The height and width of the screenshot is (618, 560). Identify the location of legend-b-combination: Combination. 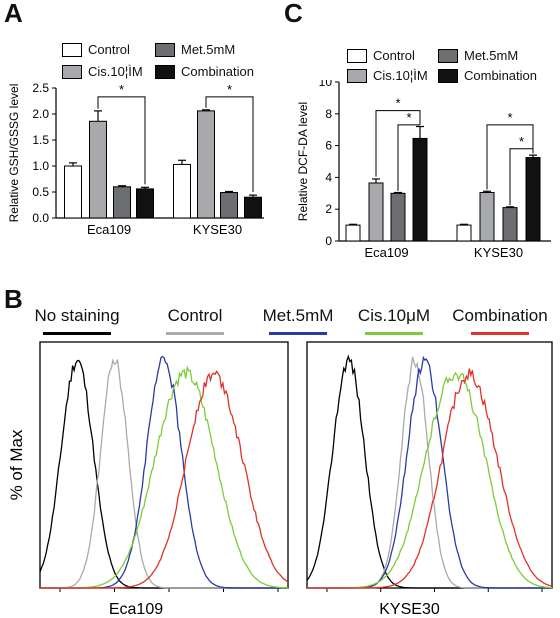
(500, 320).